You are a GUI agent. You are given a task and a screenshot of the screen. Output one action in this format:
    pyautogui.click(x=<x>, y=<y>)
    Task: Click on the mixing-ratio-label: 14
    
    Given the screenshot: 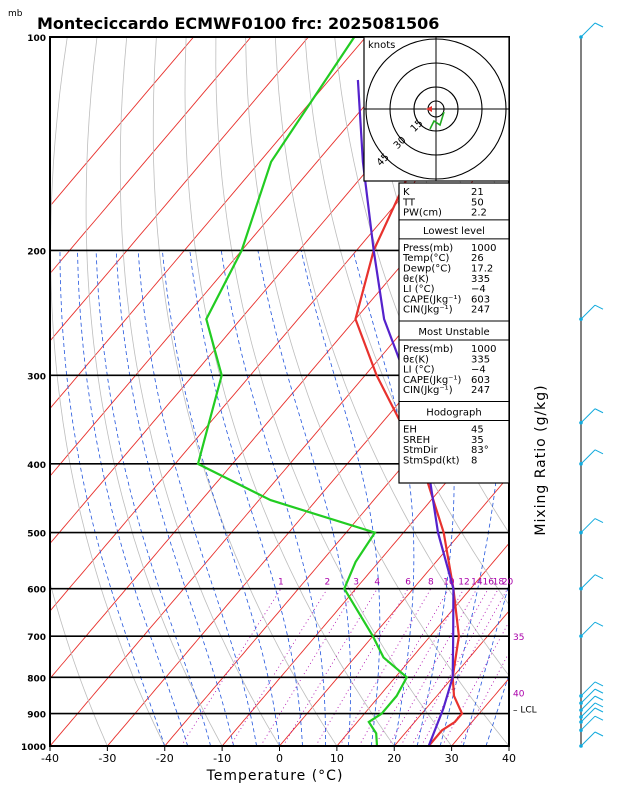 What is the action you would take?
    pyautogui.click(x=477, y=583)
    